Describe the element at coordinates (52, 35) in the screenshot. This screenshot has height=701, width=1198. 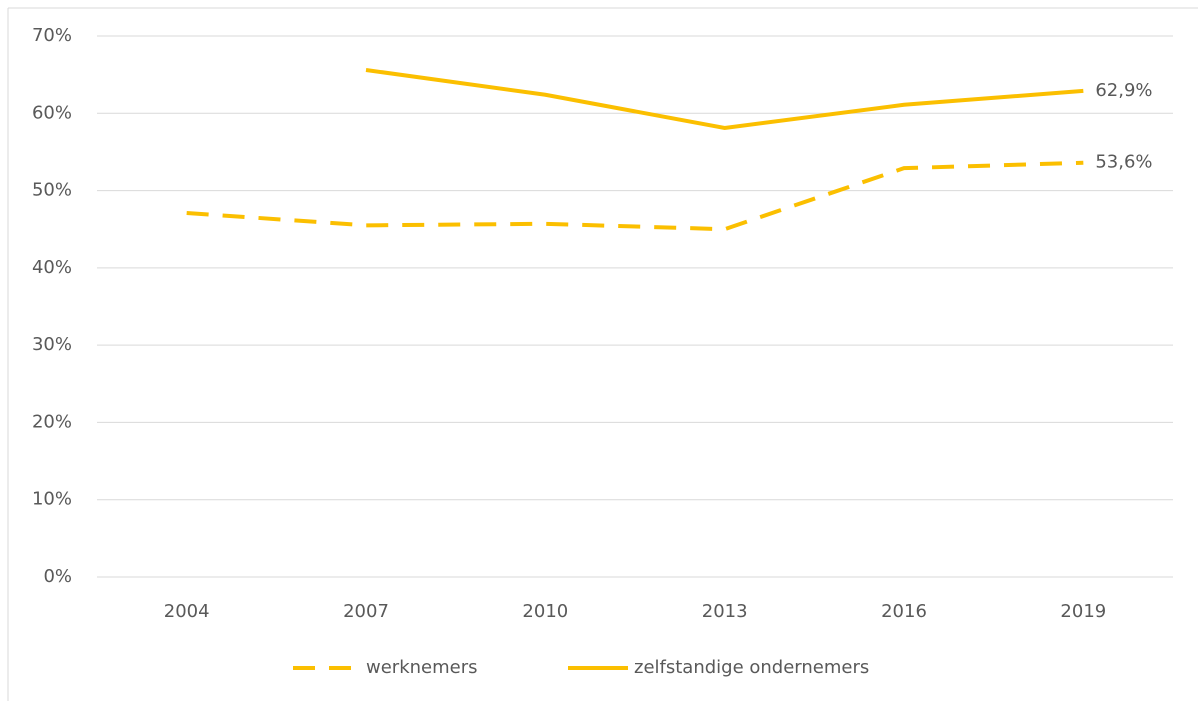
I see `y-tick-label: 70%` at that location.